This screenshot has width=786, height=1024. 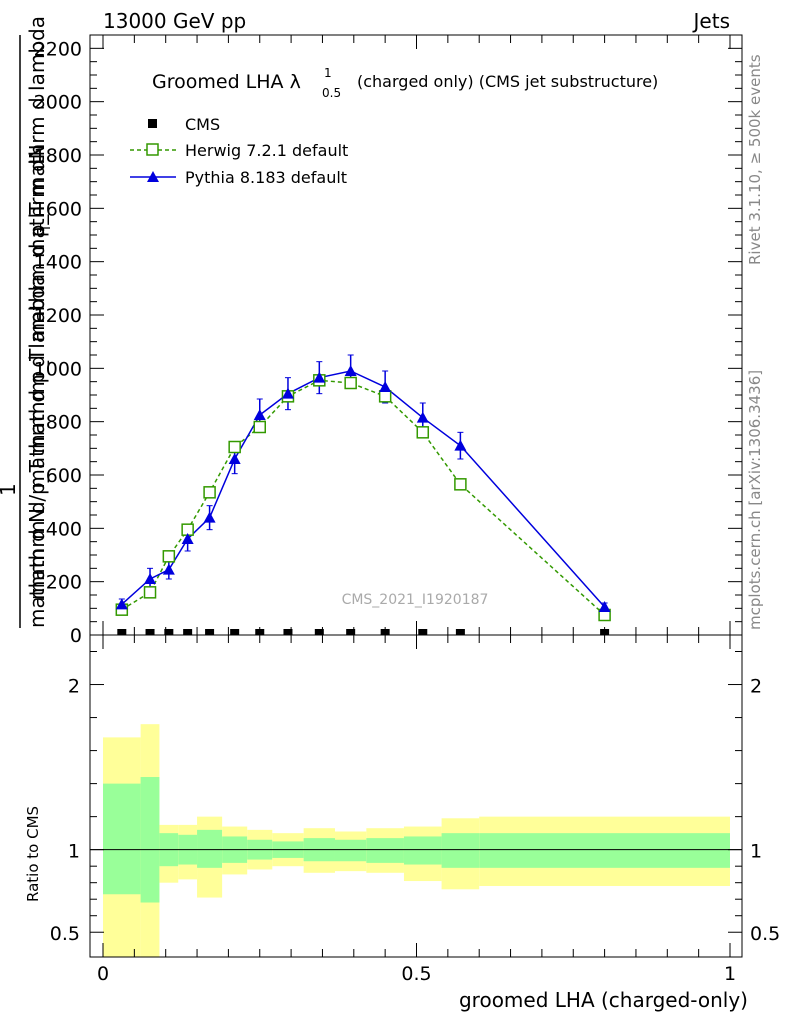 What do you see at coordinates (266, 177) in the screenshot?
I see `legend-pythia-label: Pythia 8.183 default` at bounding box center [266, 177].